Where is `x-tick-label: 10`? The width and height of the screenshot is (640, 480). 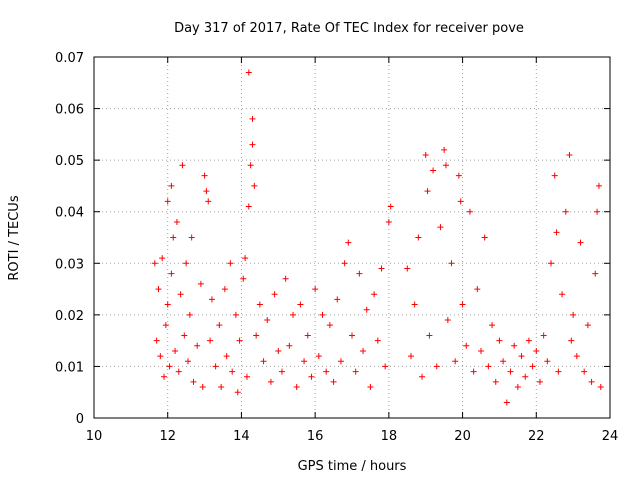 x-tick-label: 10 is located at coordinates (94, 436).